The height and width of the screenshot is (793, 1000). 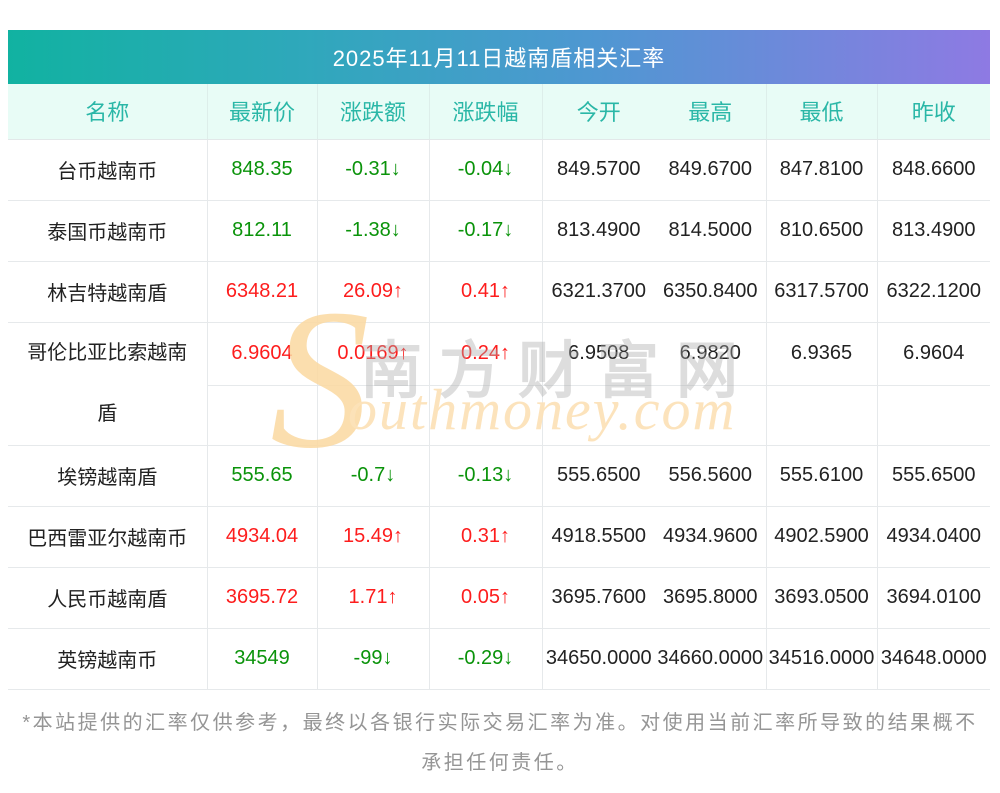 I want to click on prev-close-cell: 4934.0400, so click(x=933, y=537).